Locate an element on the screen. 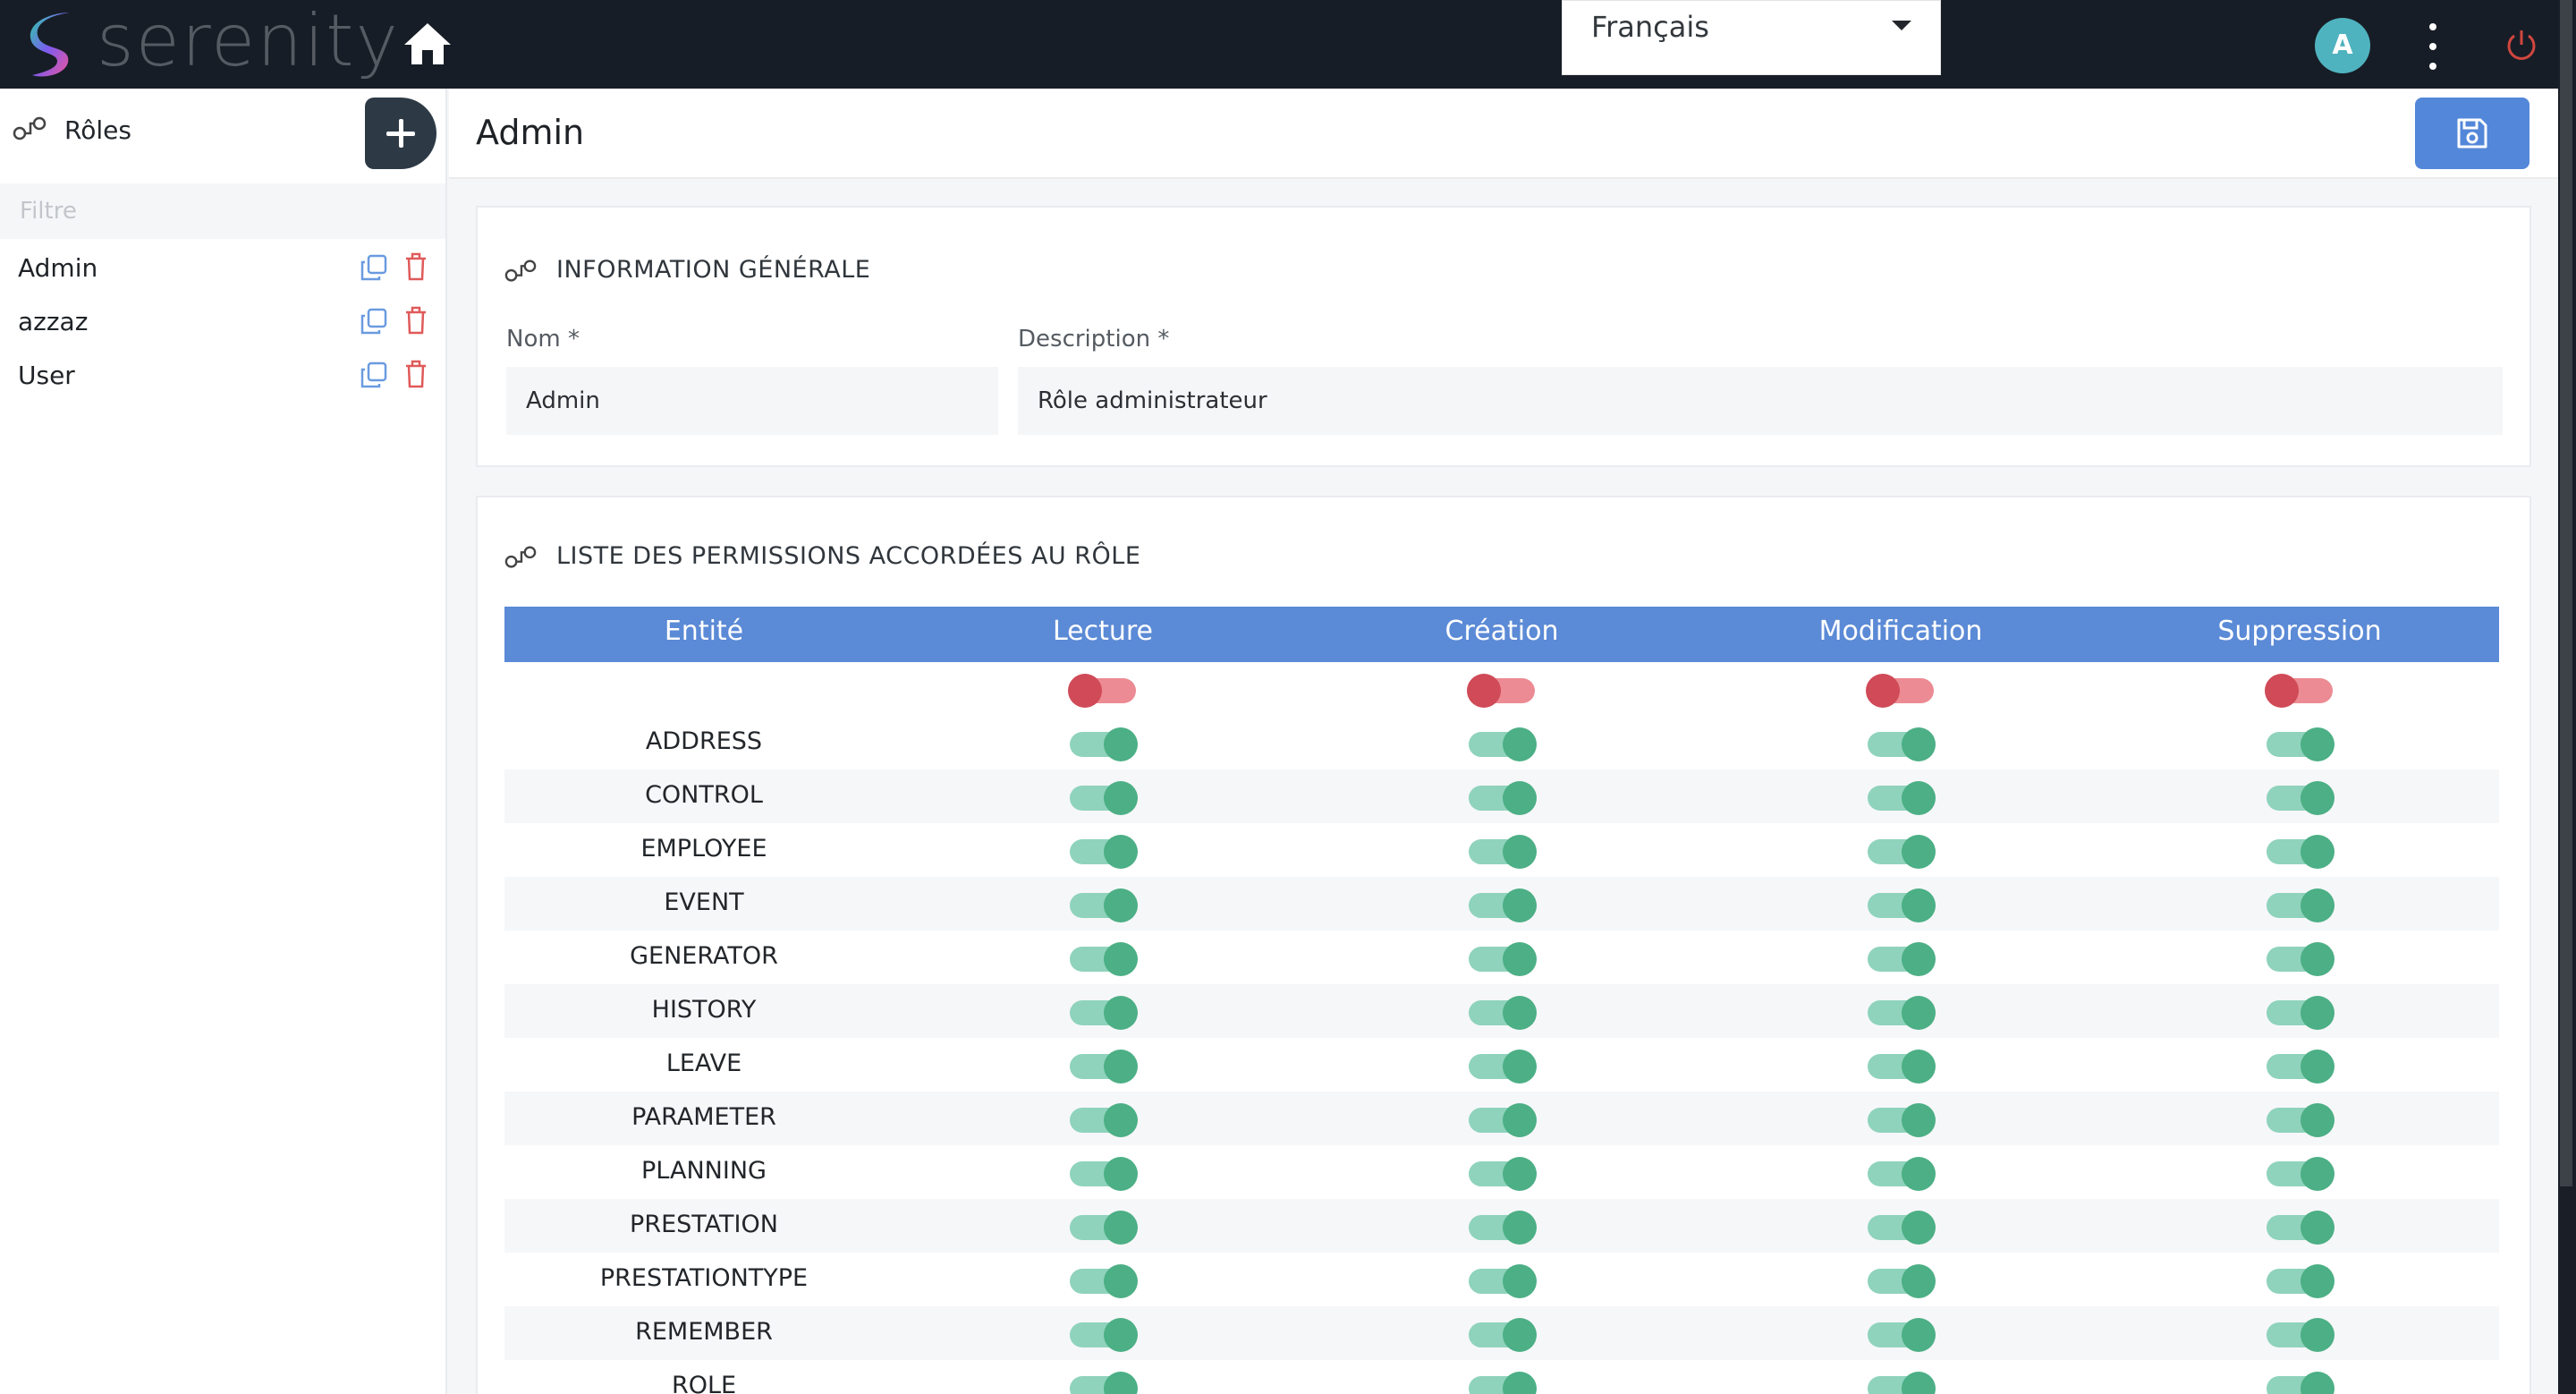 Image resolution: width=2576 pixels, height=1394 pixels. description-field is located at coordinates (1760, 401).